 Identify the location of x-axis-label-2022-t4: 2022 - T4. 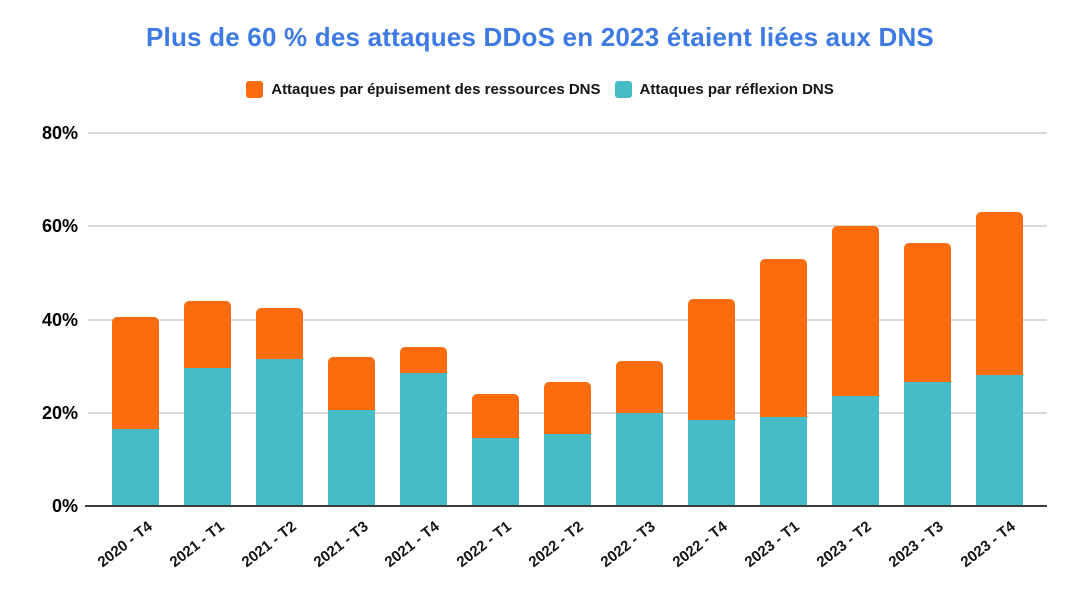
(700, 544).